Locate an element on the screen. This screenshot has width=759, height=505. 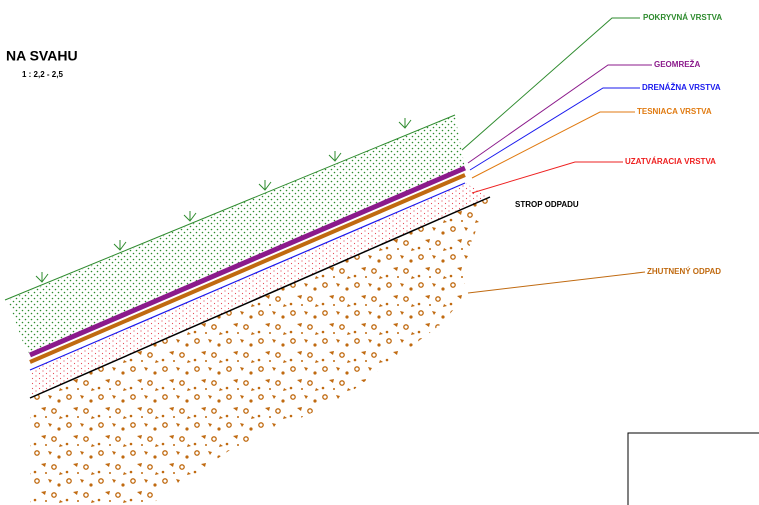
label: POKRYVNÁ VRSTVA is located at coordinates (682, 17).